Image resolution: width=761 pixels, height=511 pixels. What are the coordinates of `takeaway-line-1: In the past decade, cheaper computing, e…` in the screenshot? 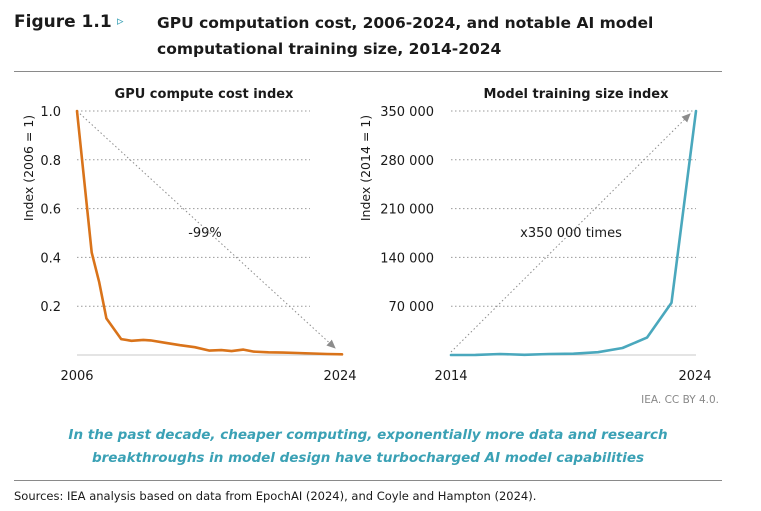 It's located at (368, 435).